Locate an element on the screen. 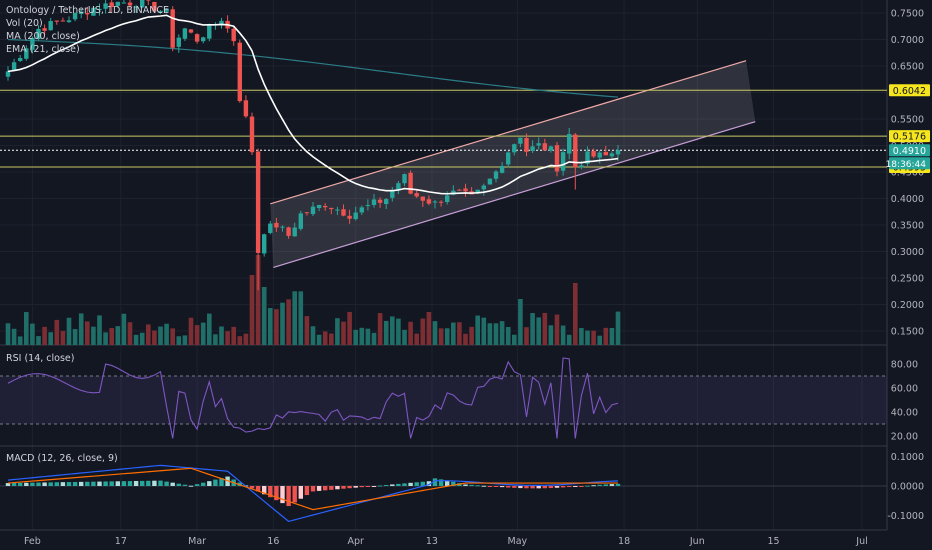 The image size is (932, 550). rsi-tick-label: 20.00 is located at coordinates (904, 437).